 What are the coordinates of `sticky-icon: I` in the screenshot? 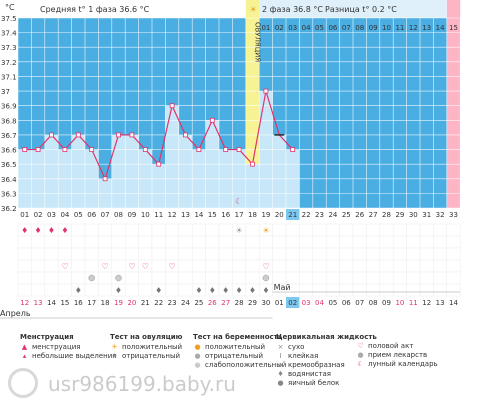 It's located at (280, 356).